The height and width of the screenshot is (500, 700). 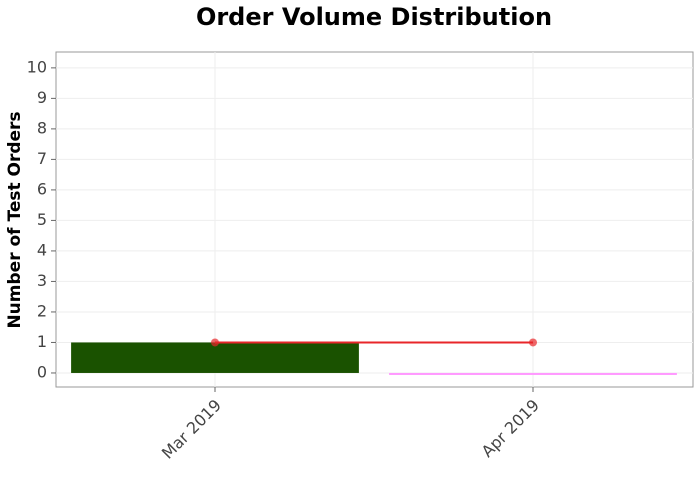 What do you see at coordinates (374, 17) in the screenshot?
I see `chart-title: Order Volume Distribution` at bounding box center [374, 17].